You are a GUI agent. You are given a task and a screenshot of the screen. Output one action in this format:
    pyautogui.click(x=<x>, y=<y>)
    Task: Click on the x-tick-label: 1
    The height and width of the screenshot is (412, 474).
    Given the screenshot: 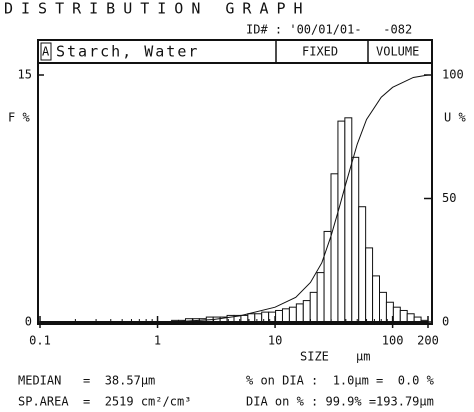 What is the action you would take?
    pyautogui.click(x=157, y=341)
    